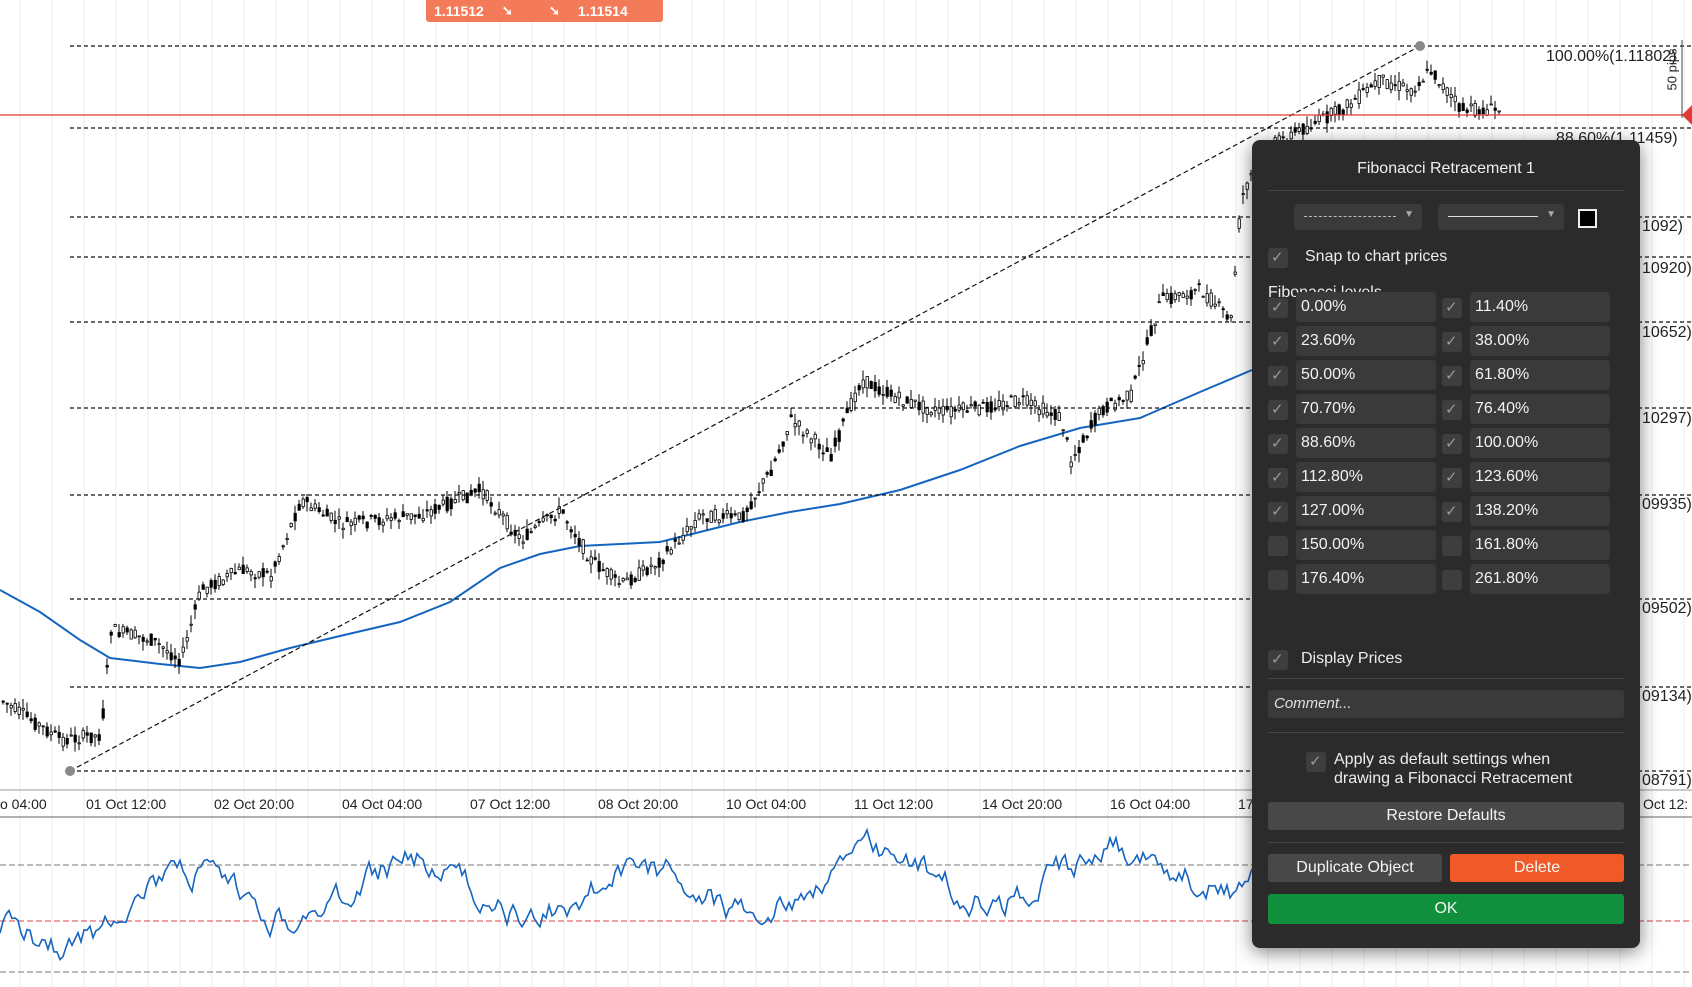 The height and width of the screenshot is (987, 1692). Describe the element at coordinates (1667, 608) in the screenshot. I see `fib-level-label: 09502)` at that location.